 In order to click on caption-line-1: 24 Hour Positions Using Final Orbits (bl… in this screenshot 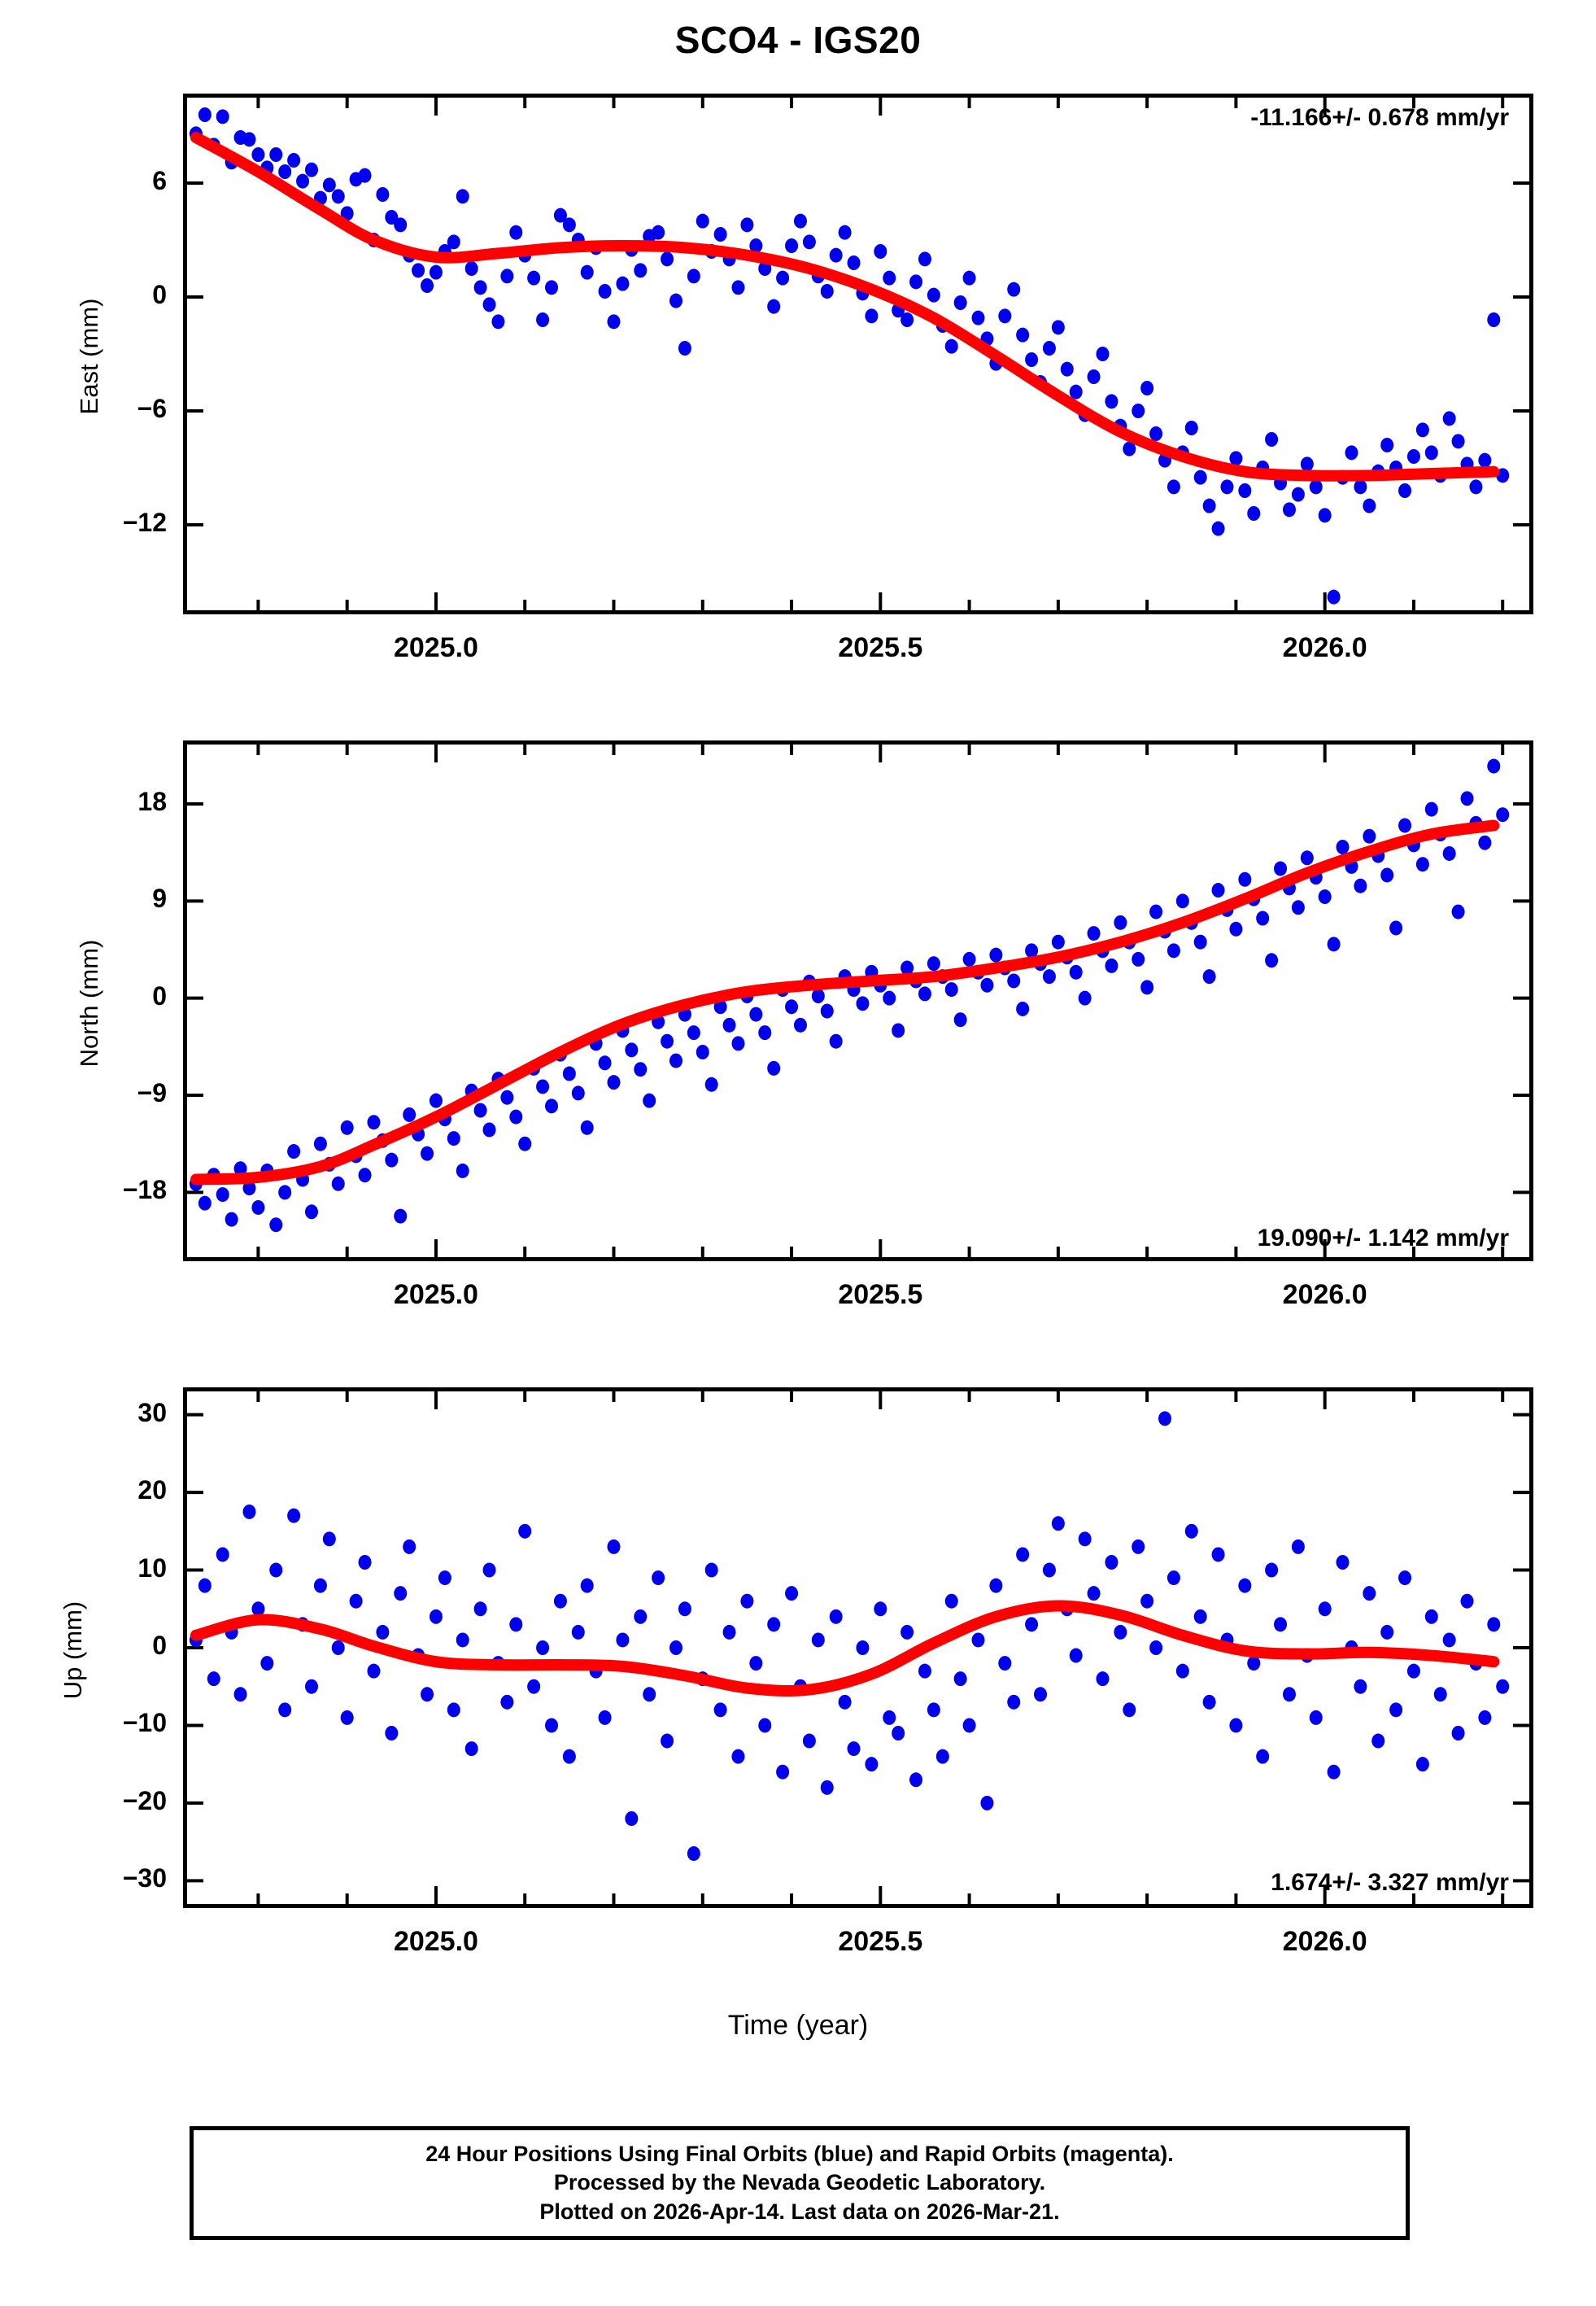, I will do `click(799, 2154)`.